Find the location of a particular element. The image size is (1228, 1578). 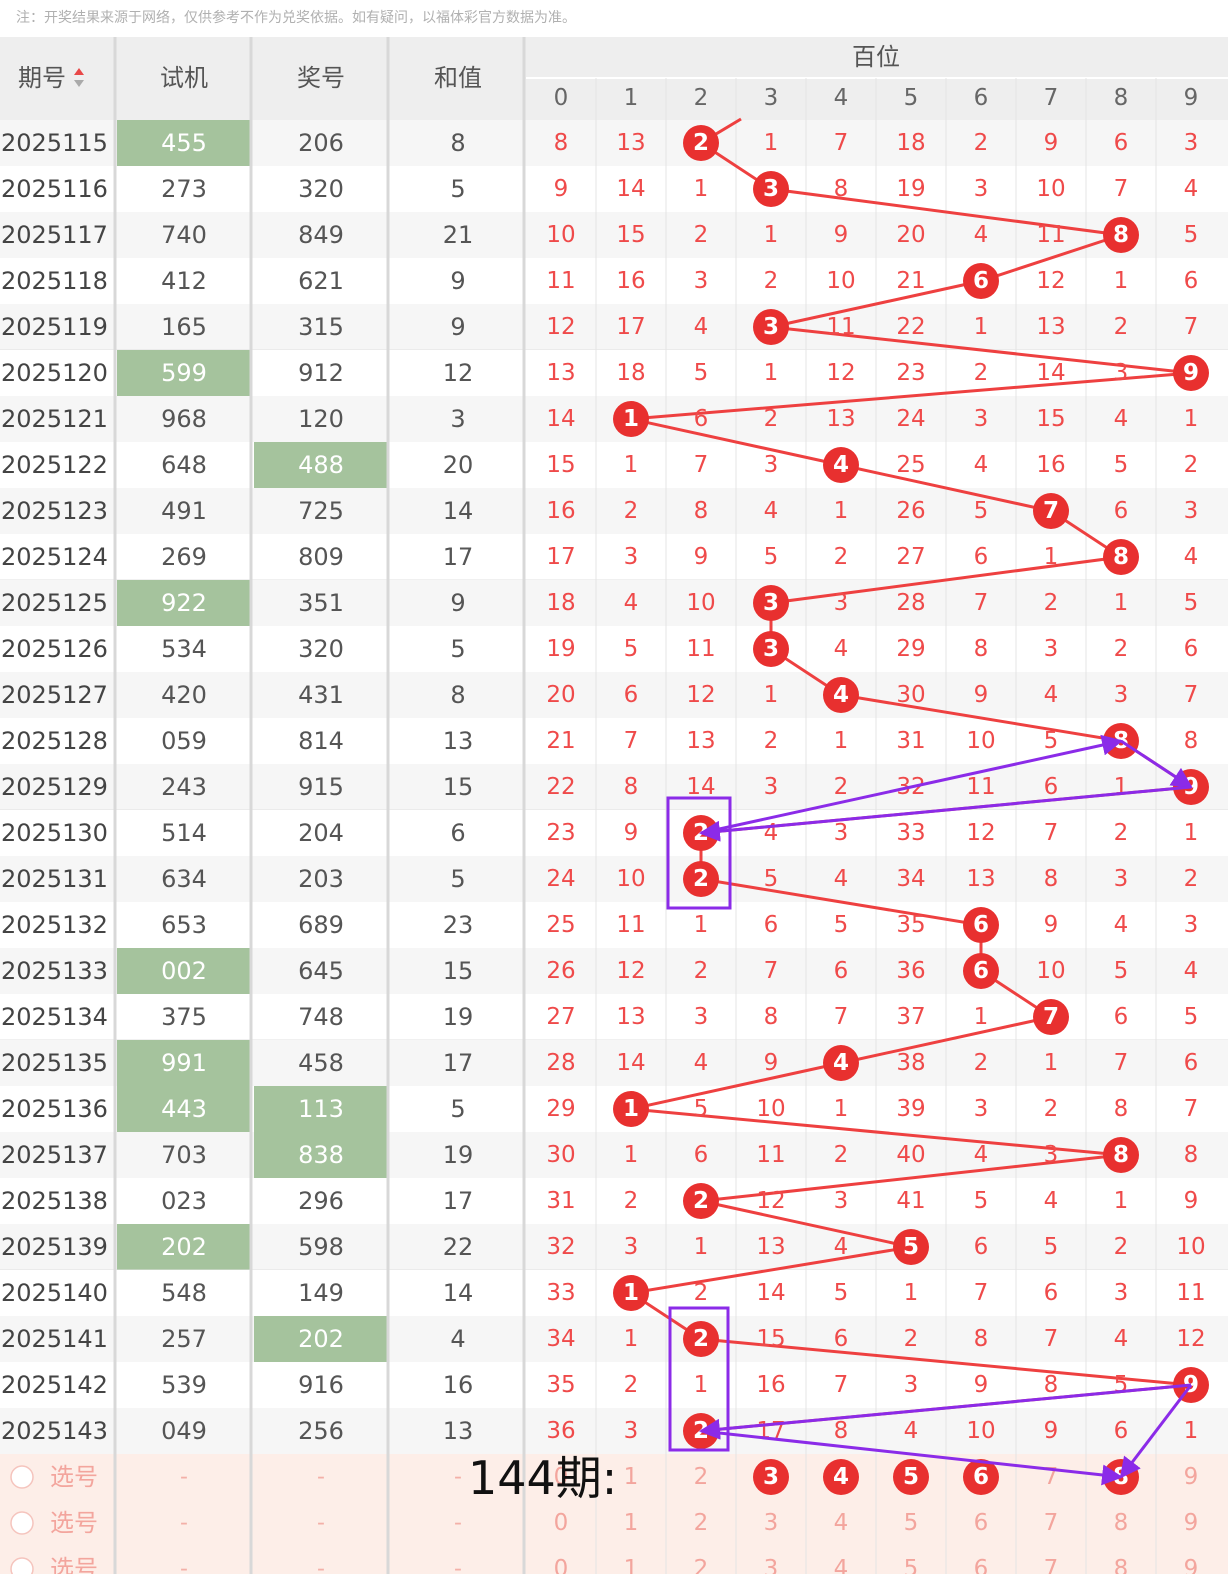

draw: 206 is located at coordinates (321, 143).